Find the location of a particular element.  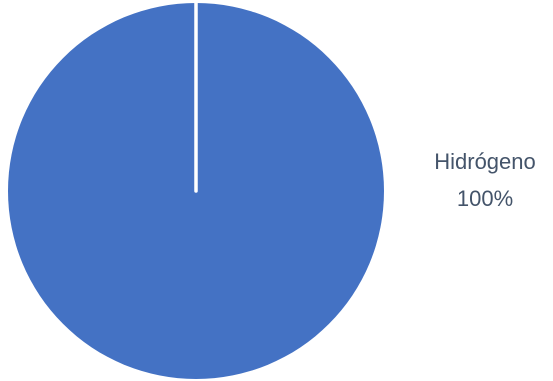

pie-data-labels: Hidrógeno 100% is located at coordinates (485, 180).